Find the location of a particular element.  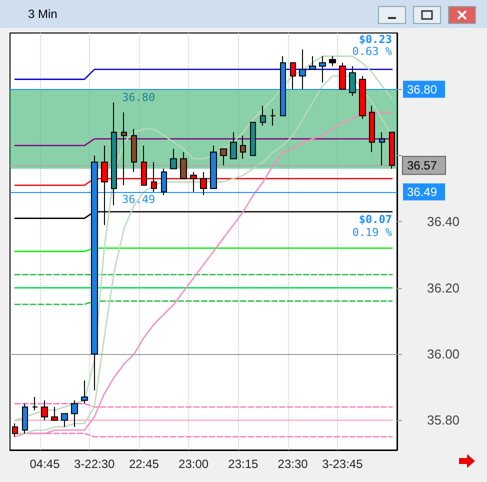

ref-line-label: 36.57 is located at coordinates (422, 165).